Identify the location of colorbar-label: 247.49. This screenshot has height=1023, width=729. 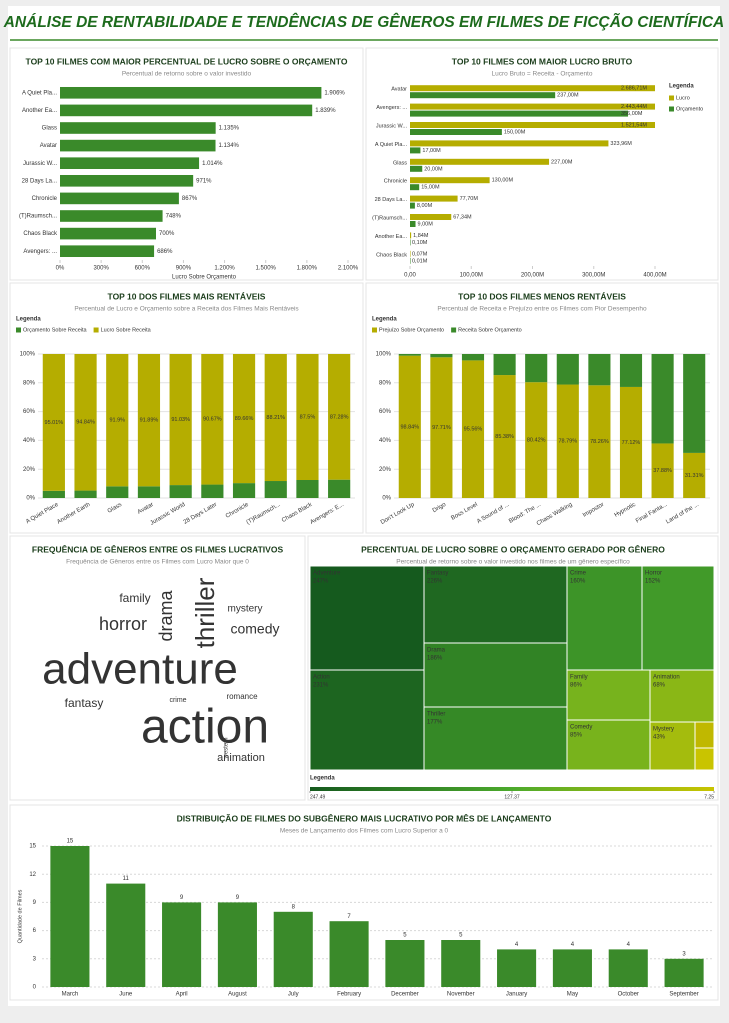
(318, 797).